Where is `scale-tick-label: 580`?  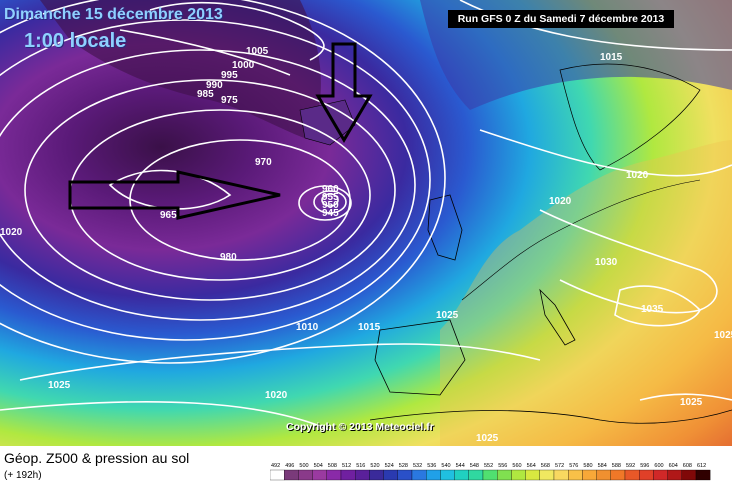
scale-tick-label: 580 is located at coordinates (587, 466).